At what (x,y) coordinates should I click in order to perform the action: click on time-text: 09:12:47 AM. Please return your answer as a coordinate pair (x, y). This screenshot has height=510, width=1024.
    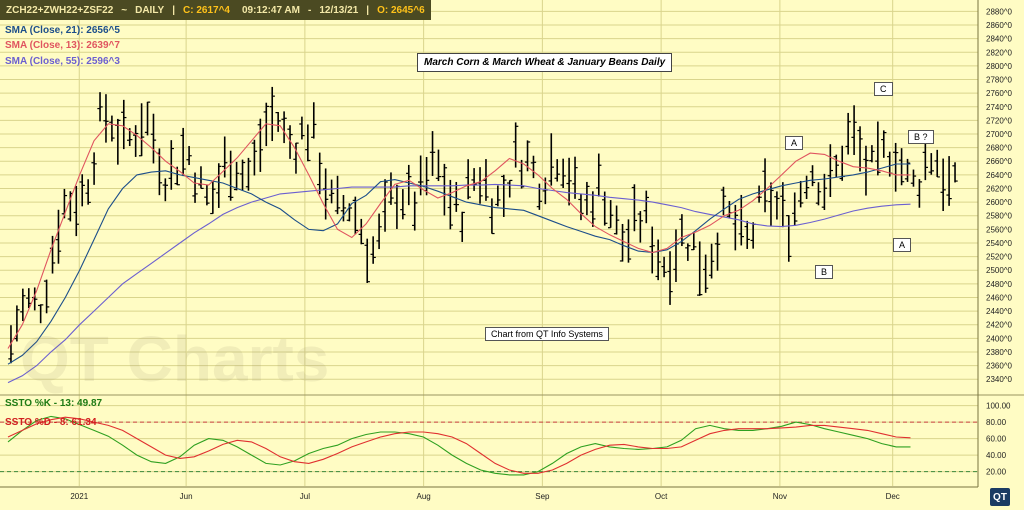
    Looking at the image, I should click on (271, 10).